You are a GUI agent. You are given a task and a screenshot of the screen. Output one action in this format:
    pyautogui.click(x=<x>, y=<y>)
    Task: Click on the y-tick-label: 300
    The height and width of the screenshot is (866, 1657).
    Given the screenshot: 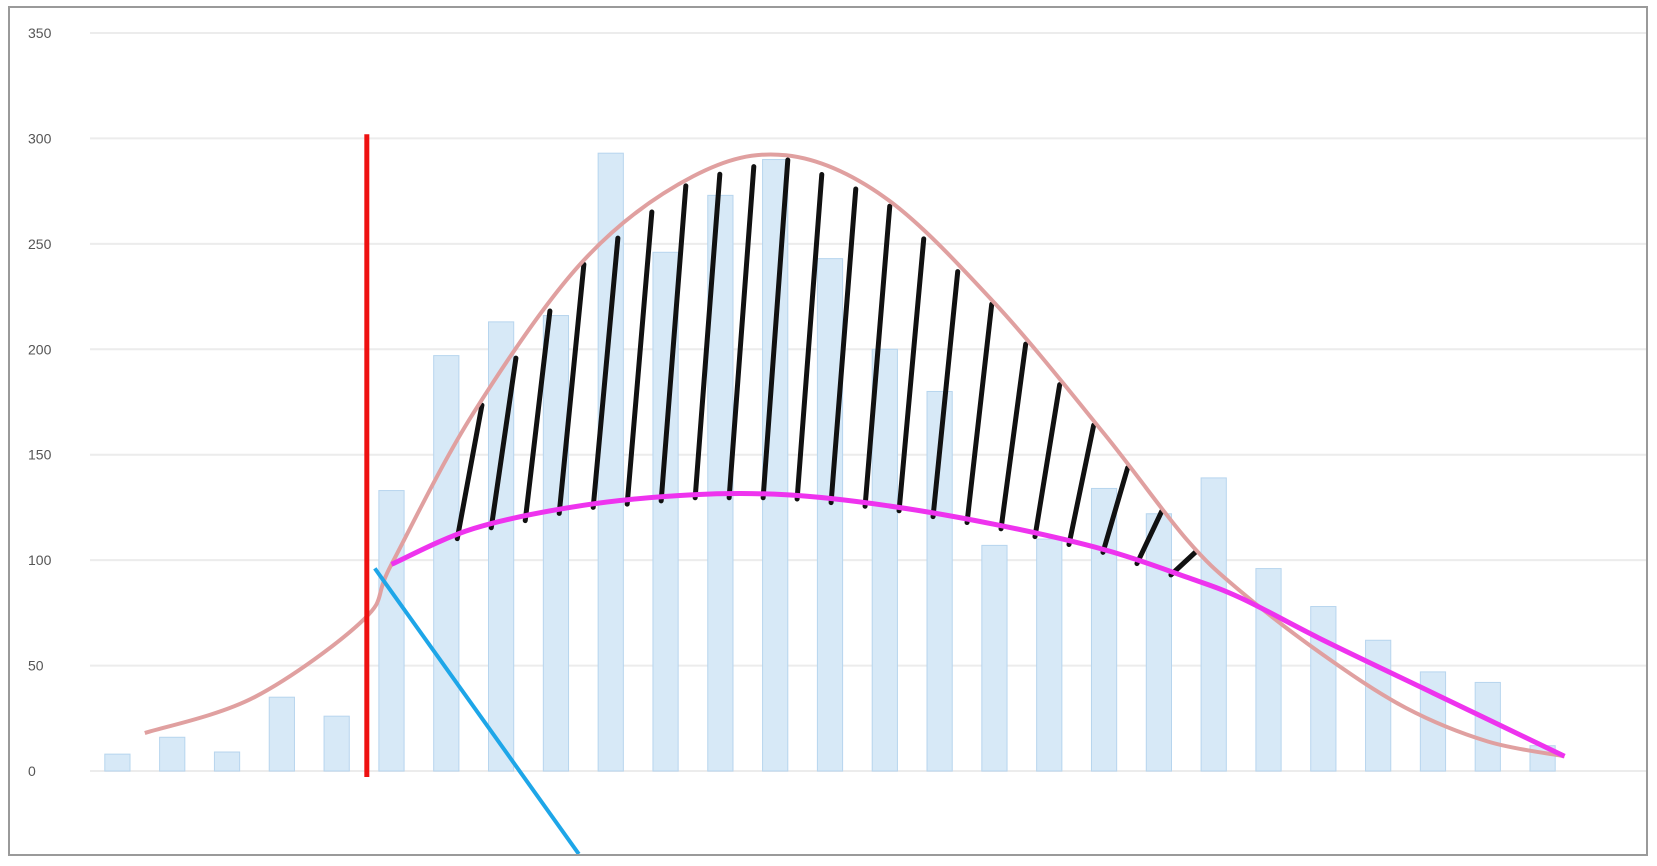 What is the action you would take?
    pyautogui.click(x=40, y=138)
    